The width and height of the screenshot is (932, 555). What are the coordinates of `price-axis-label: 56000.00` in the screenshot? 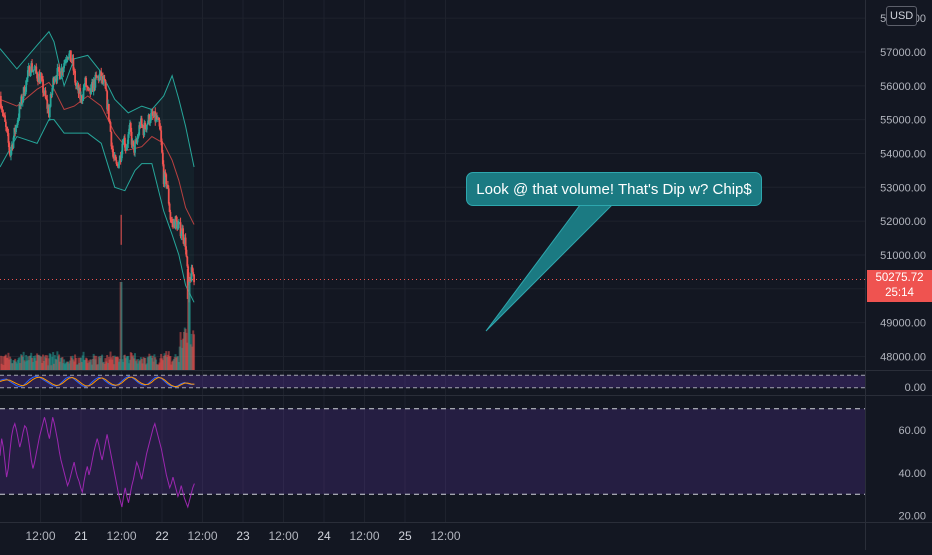 It's located at (903, 87).